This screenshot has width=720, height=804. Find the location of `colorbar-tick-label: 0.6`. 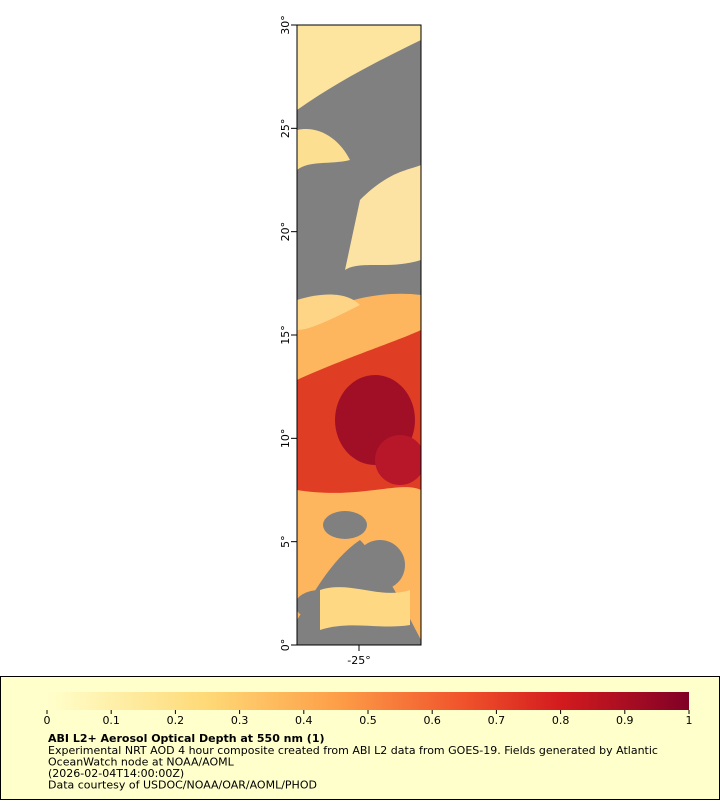

colorbar-tick-label: 0.6 is located at coordinates (432, 720).